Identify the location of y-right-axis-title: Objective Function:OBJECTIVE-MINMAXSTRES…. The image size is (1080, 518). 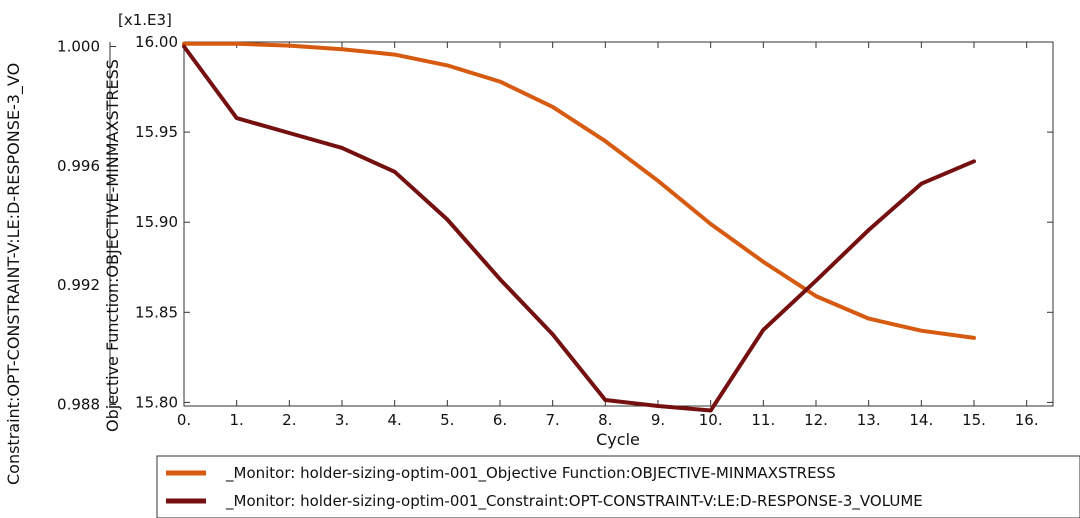
(112, 245).